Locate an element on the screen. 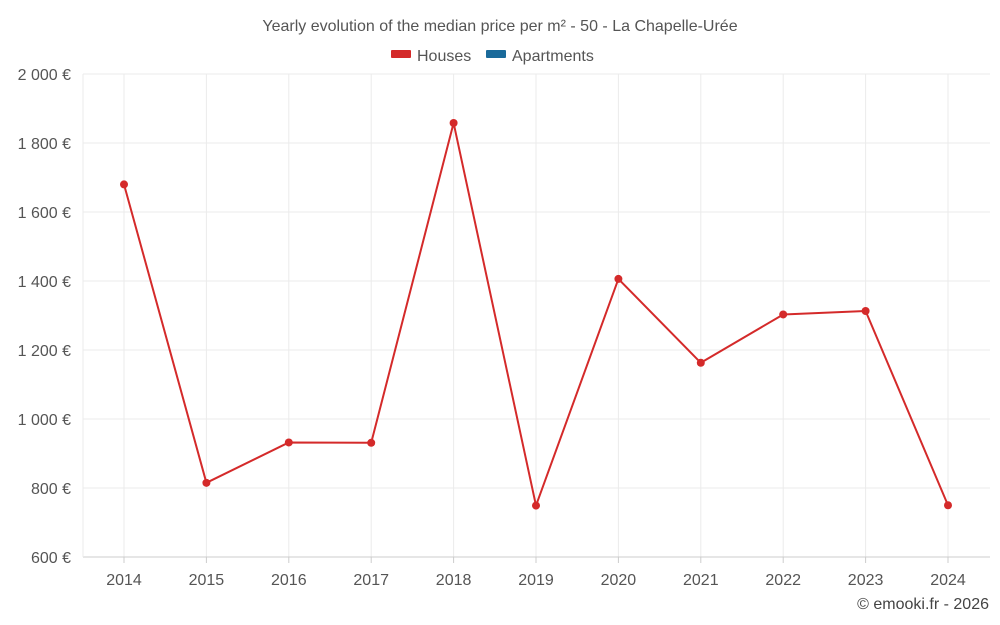  x-tick-label: 2024 is located at coordinates (948, 580).